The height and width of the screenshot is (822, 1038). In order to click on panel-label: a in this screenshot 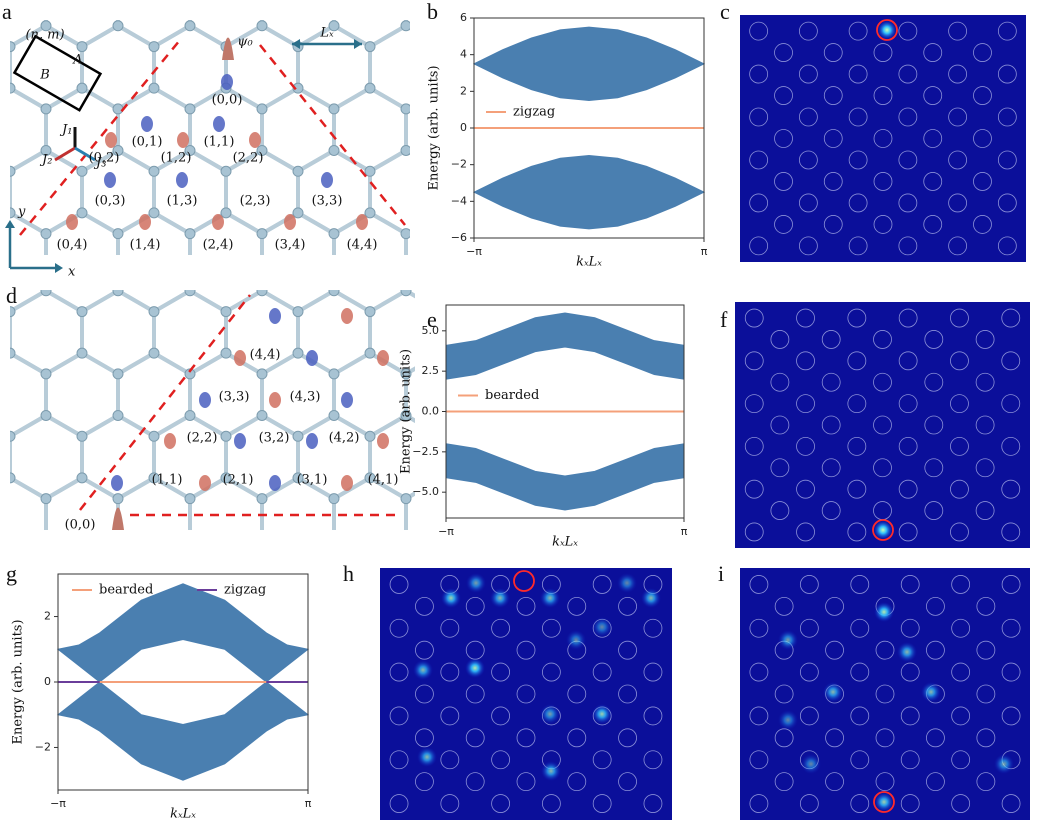, I will do `click(7, 12)`.